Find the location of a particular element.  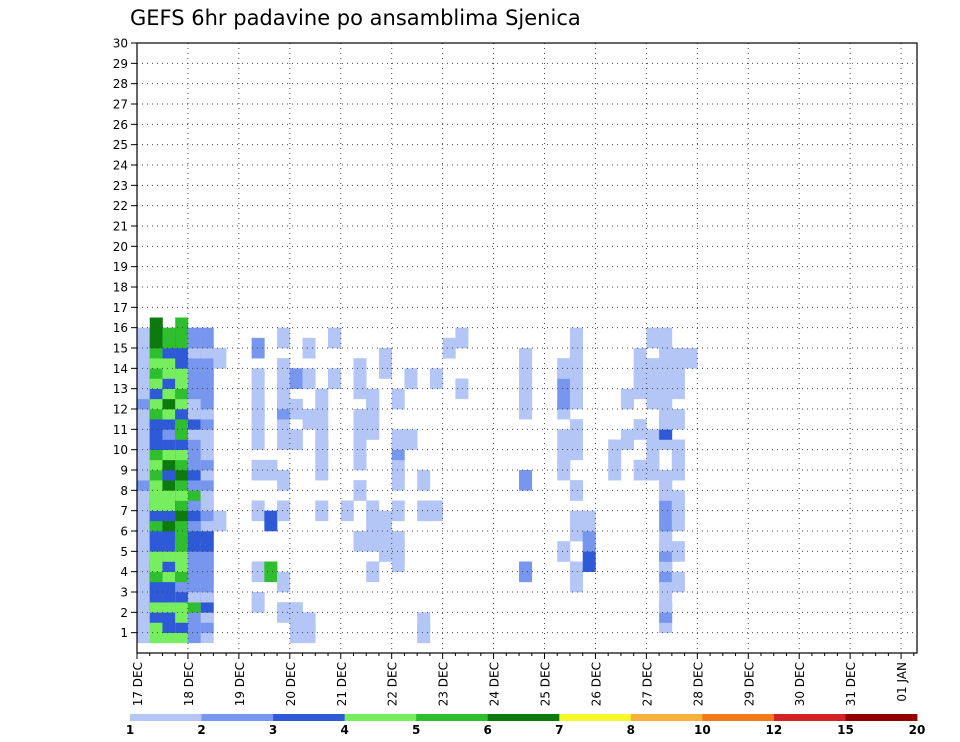

y-tick-label: 2 is located at coordinates (124, 613).